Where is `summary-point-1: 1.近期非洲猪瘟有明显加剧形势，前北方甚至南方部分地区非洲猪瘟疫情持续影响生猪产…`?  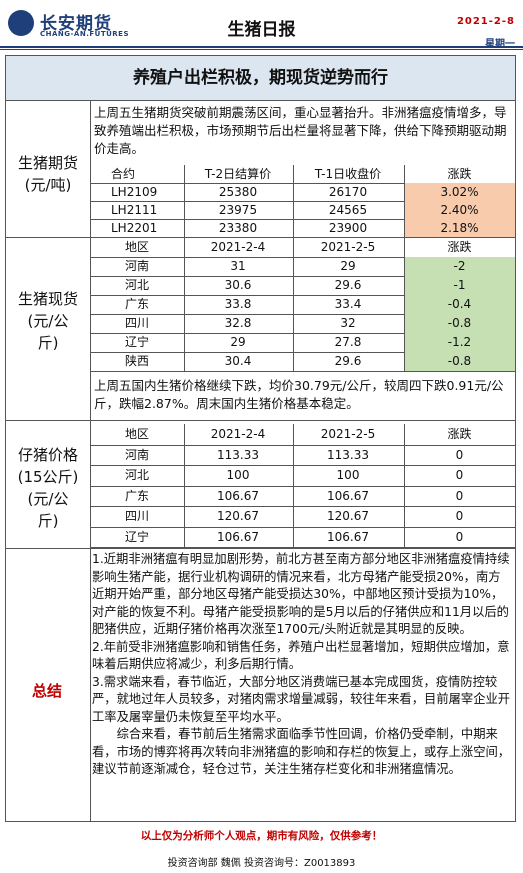
summary-point-1: 1.近期非洲猪瘟有明显加剧形势，前北方甚至南方部分地区非洲猪瘟疫情持续影响生猪产… is located at coordinates (301, 594).